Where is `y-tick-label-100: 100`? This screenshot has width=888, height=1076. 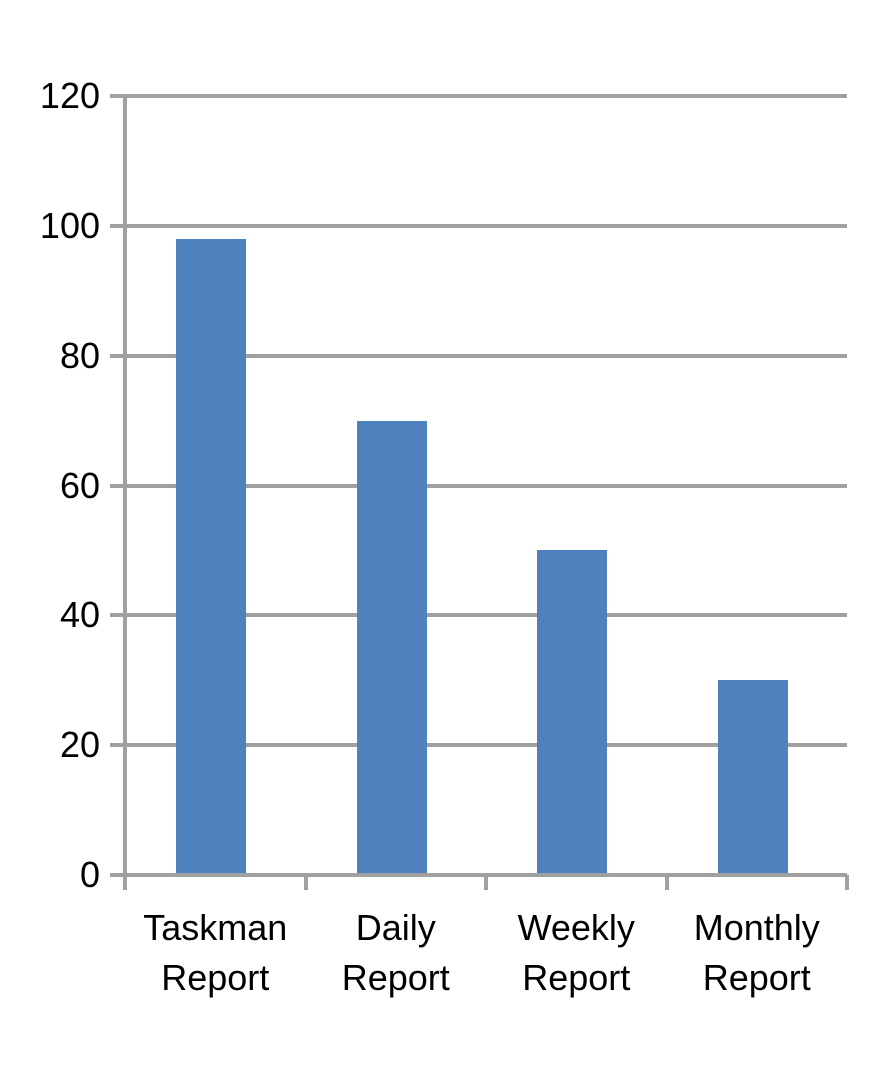 y-tick-label-100: 100 is located at coordinates (69, 225).